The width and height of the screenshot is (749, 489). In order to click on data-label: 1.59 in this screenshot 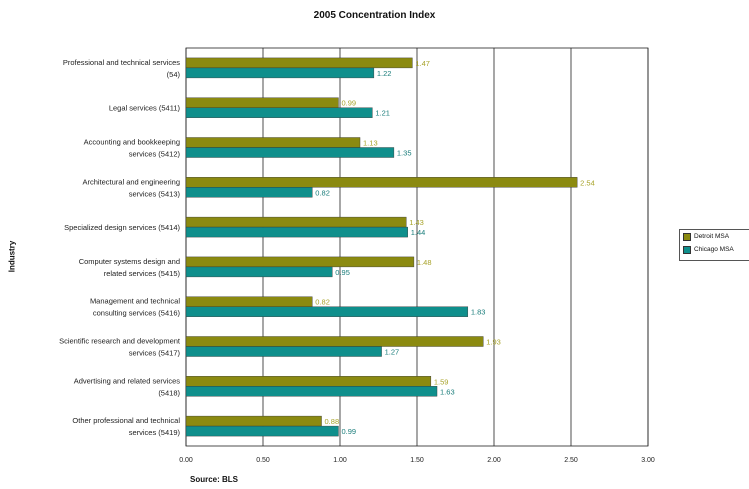, I will do `click(441, 381)`.